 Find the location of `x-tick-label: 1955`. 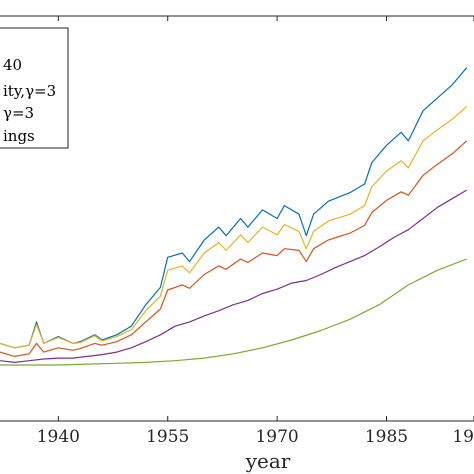

x-tick-label: 1955 is located at coordinates (167, 437).